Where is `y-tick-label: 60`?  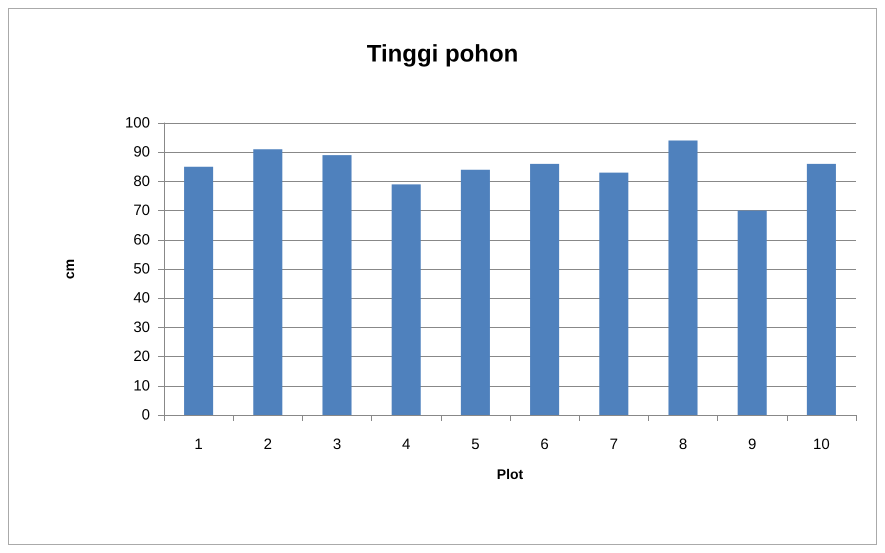
y-tick-label: 60 is located at coordinates (141, 239).